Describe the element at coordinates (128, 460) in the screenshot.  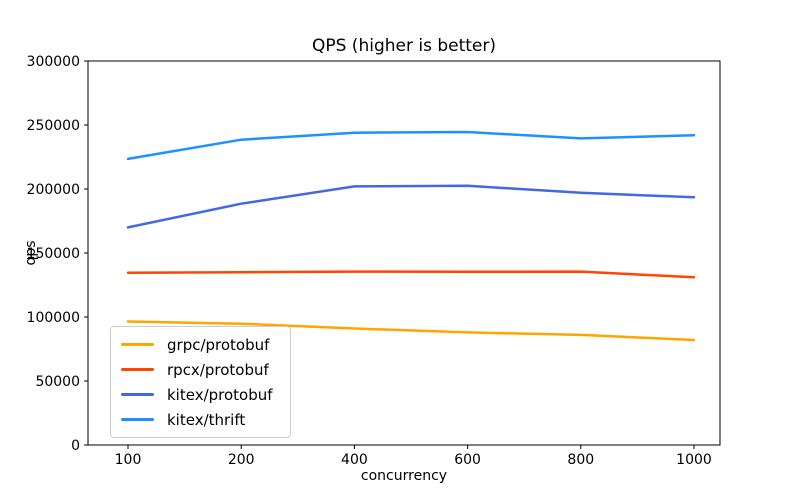
I see `x-tick-label: 100` at that location.